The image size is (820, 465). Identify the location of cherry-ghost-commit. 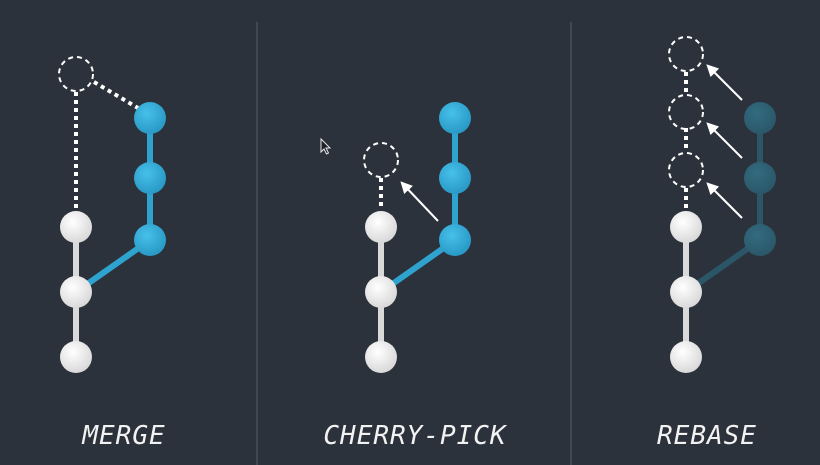
(381, 160).